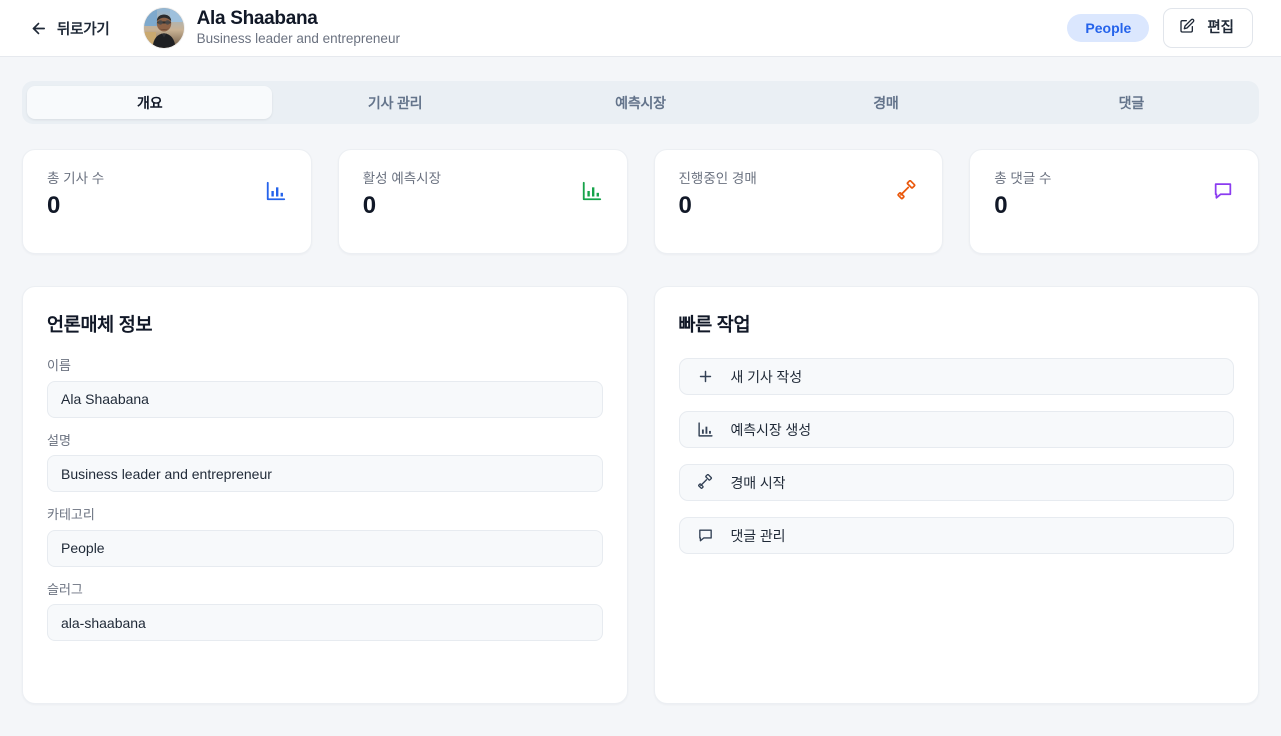 The width and height of the screenshot is (1281, 736). What do you see at coordinates (1108, 28) in the screenshot?
I see `status-badge: People` at bounding box center [1108, 28].